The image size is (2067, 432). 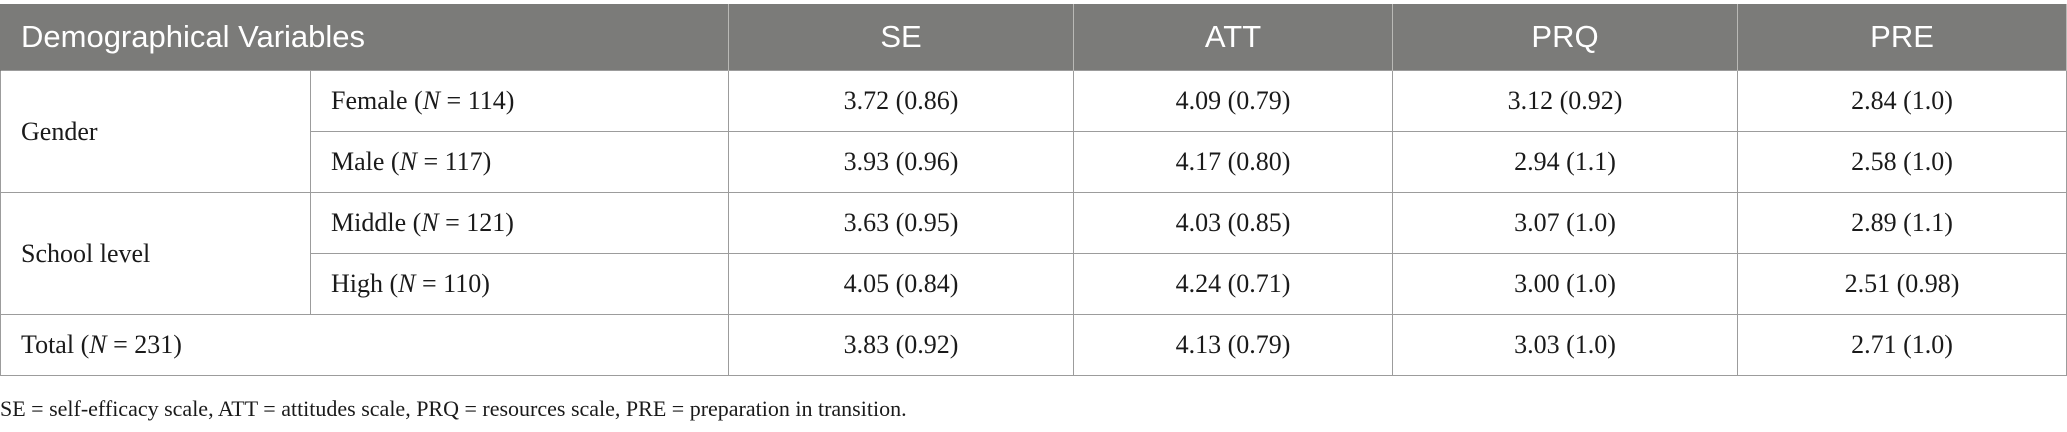 What do you see at coordinates (1233, 223) in the screenshot?
I see `cell-att: 4.03 (0.85)` at bounding box center [1233, 223].